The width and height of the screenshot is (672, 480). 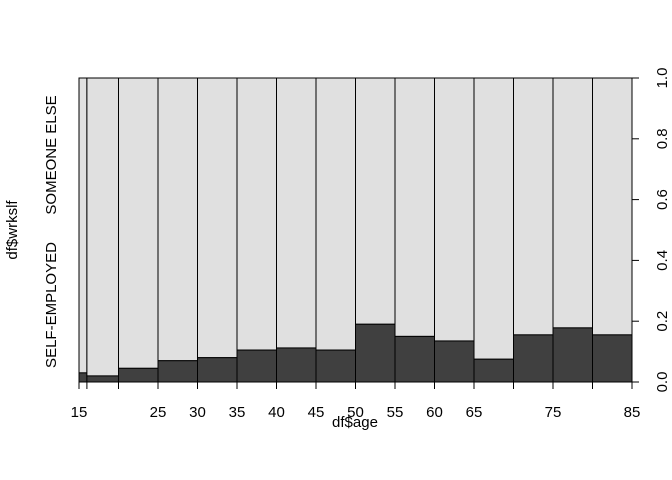 I want to click on x-axis-title: df$age, so click(x=355, y=422).